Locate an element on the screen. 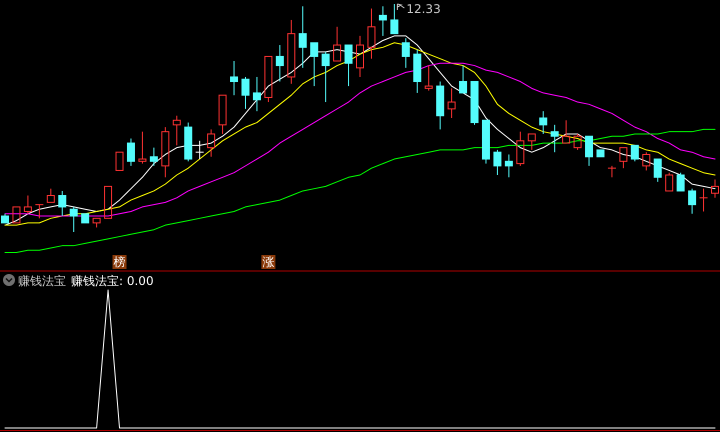  annotation: 12.33 is located at coordinates (423, 9).